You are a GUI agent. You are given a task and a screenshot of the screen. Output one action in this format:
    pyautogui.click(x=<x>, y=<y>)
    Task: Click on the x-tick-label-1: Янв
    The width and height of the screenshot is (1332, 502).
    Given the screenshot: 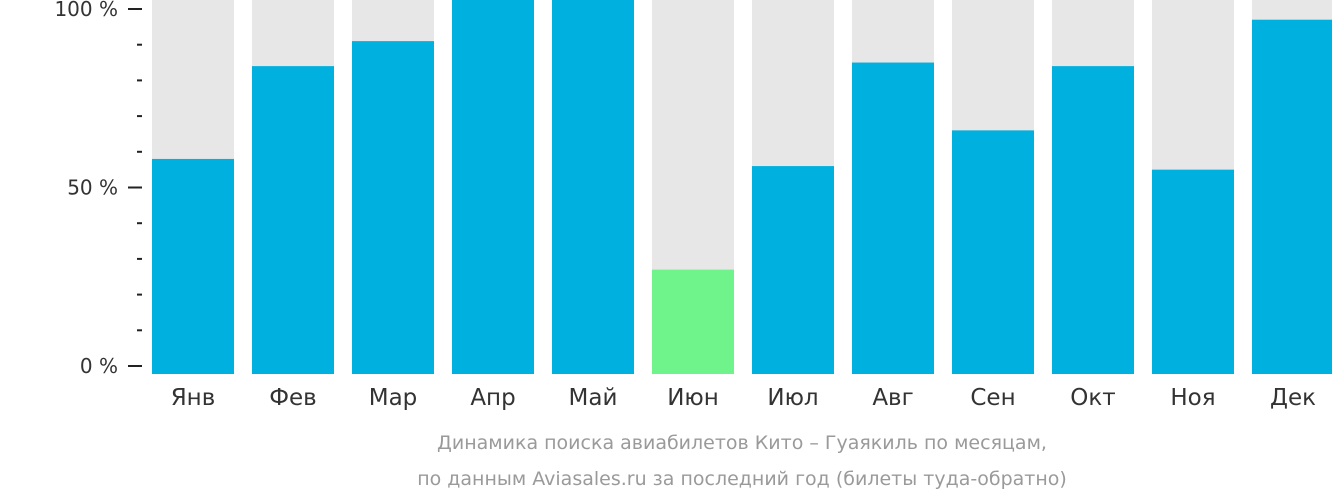 What is the action you would take?
    pyautogui.click(x=193, y=398)
    